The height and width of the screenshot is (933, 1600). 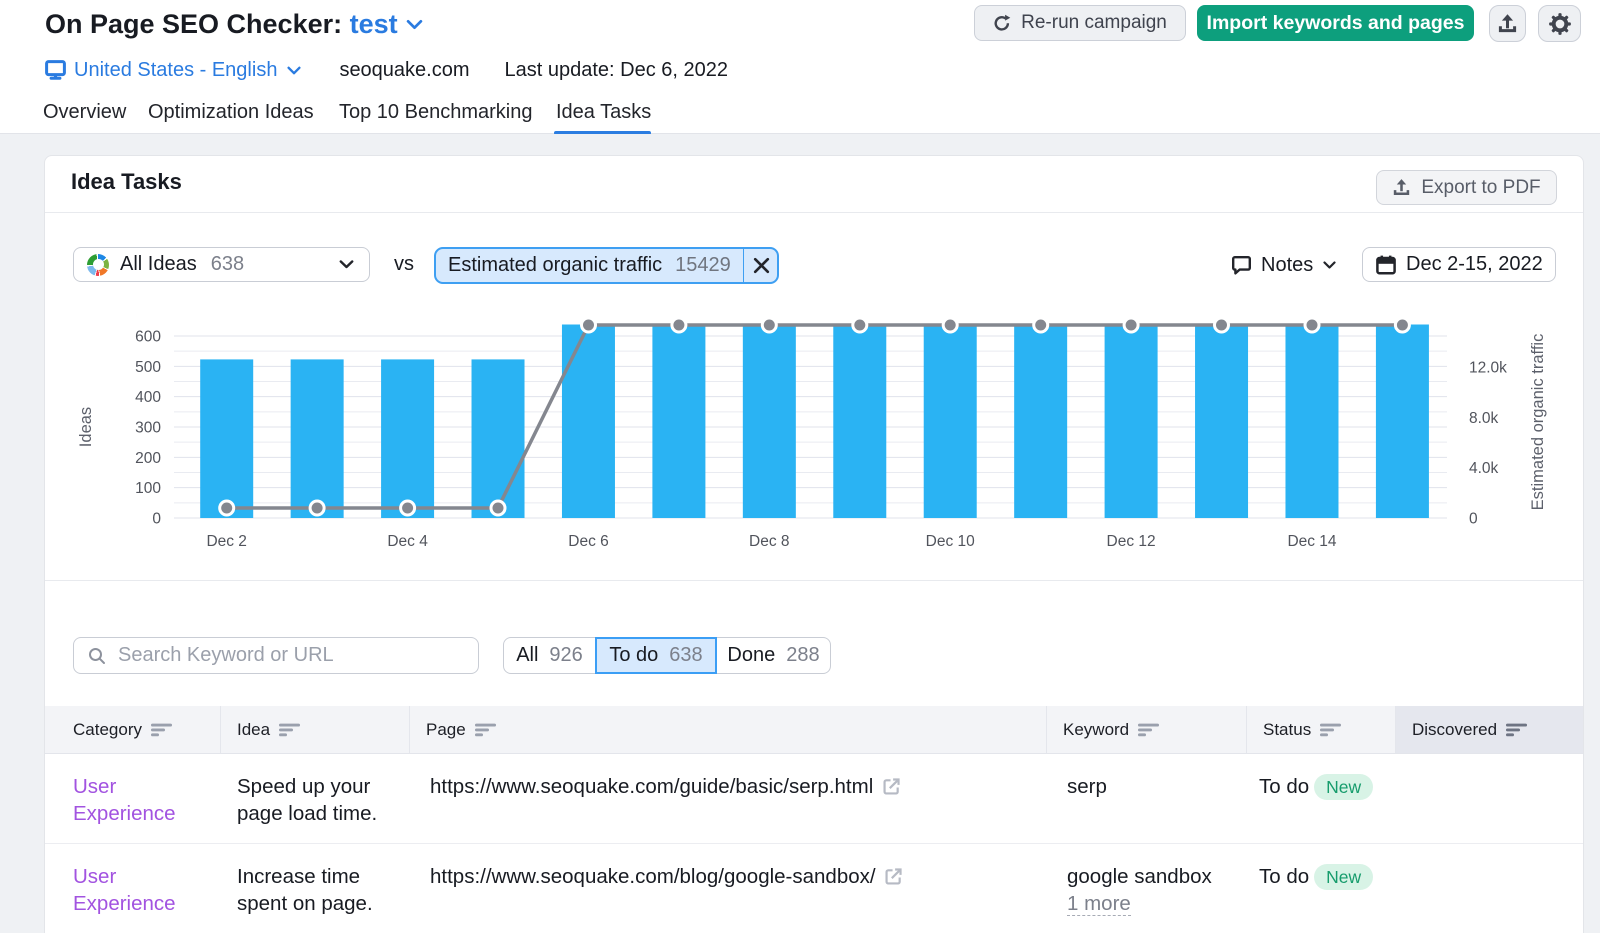 What do you see at coordinates (148, 488) in the screenshot?
I see `svg-text: 100` at bounding box center [148, 488].